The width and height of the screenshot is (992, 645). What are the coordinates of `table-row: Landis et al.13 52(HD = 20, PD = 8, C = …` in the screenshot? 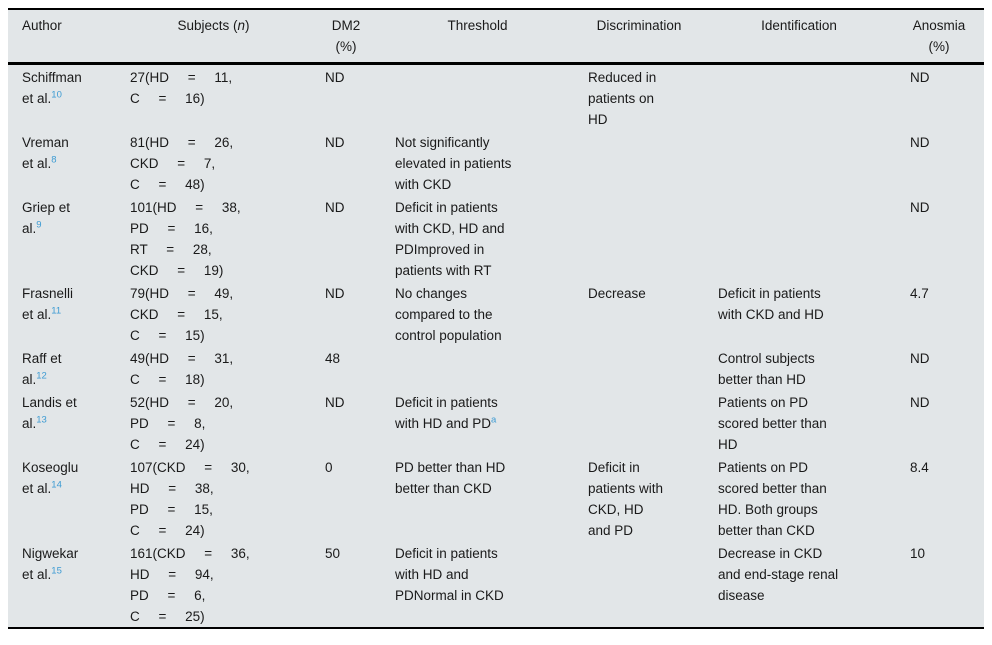 It's located at (496, 422).